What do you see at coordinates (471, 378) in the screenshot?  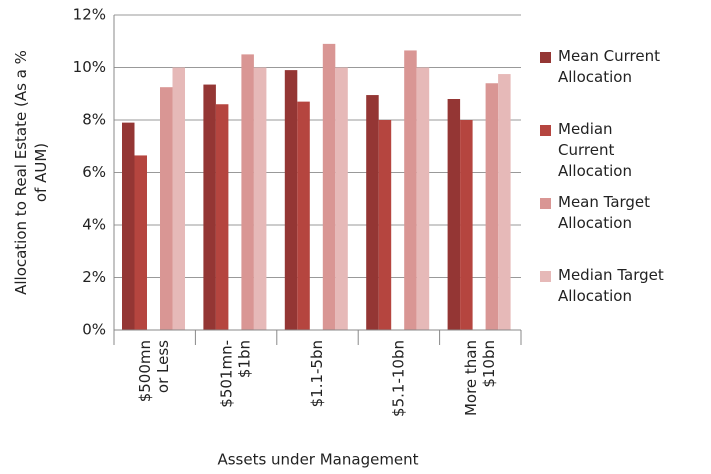 I see `x-tick-label: More than` at bounding box center [471, 378].